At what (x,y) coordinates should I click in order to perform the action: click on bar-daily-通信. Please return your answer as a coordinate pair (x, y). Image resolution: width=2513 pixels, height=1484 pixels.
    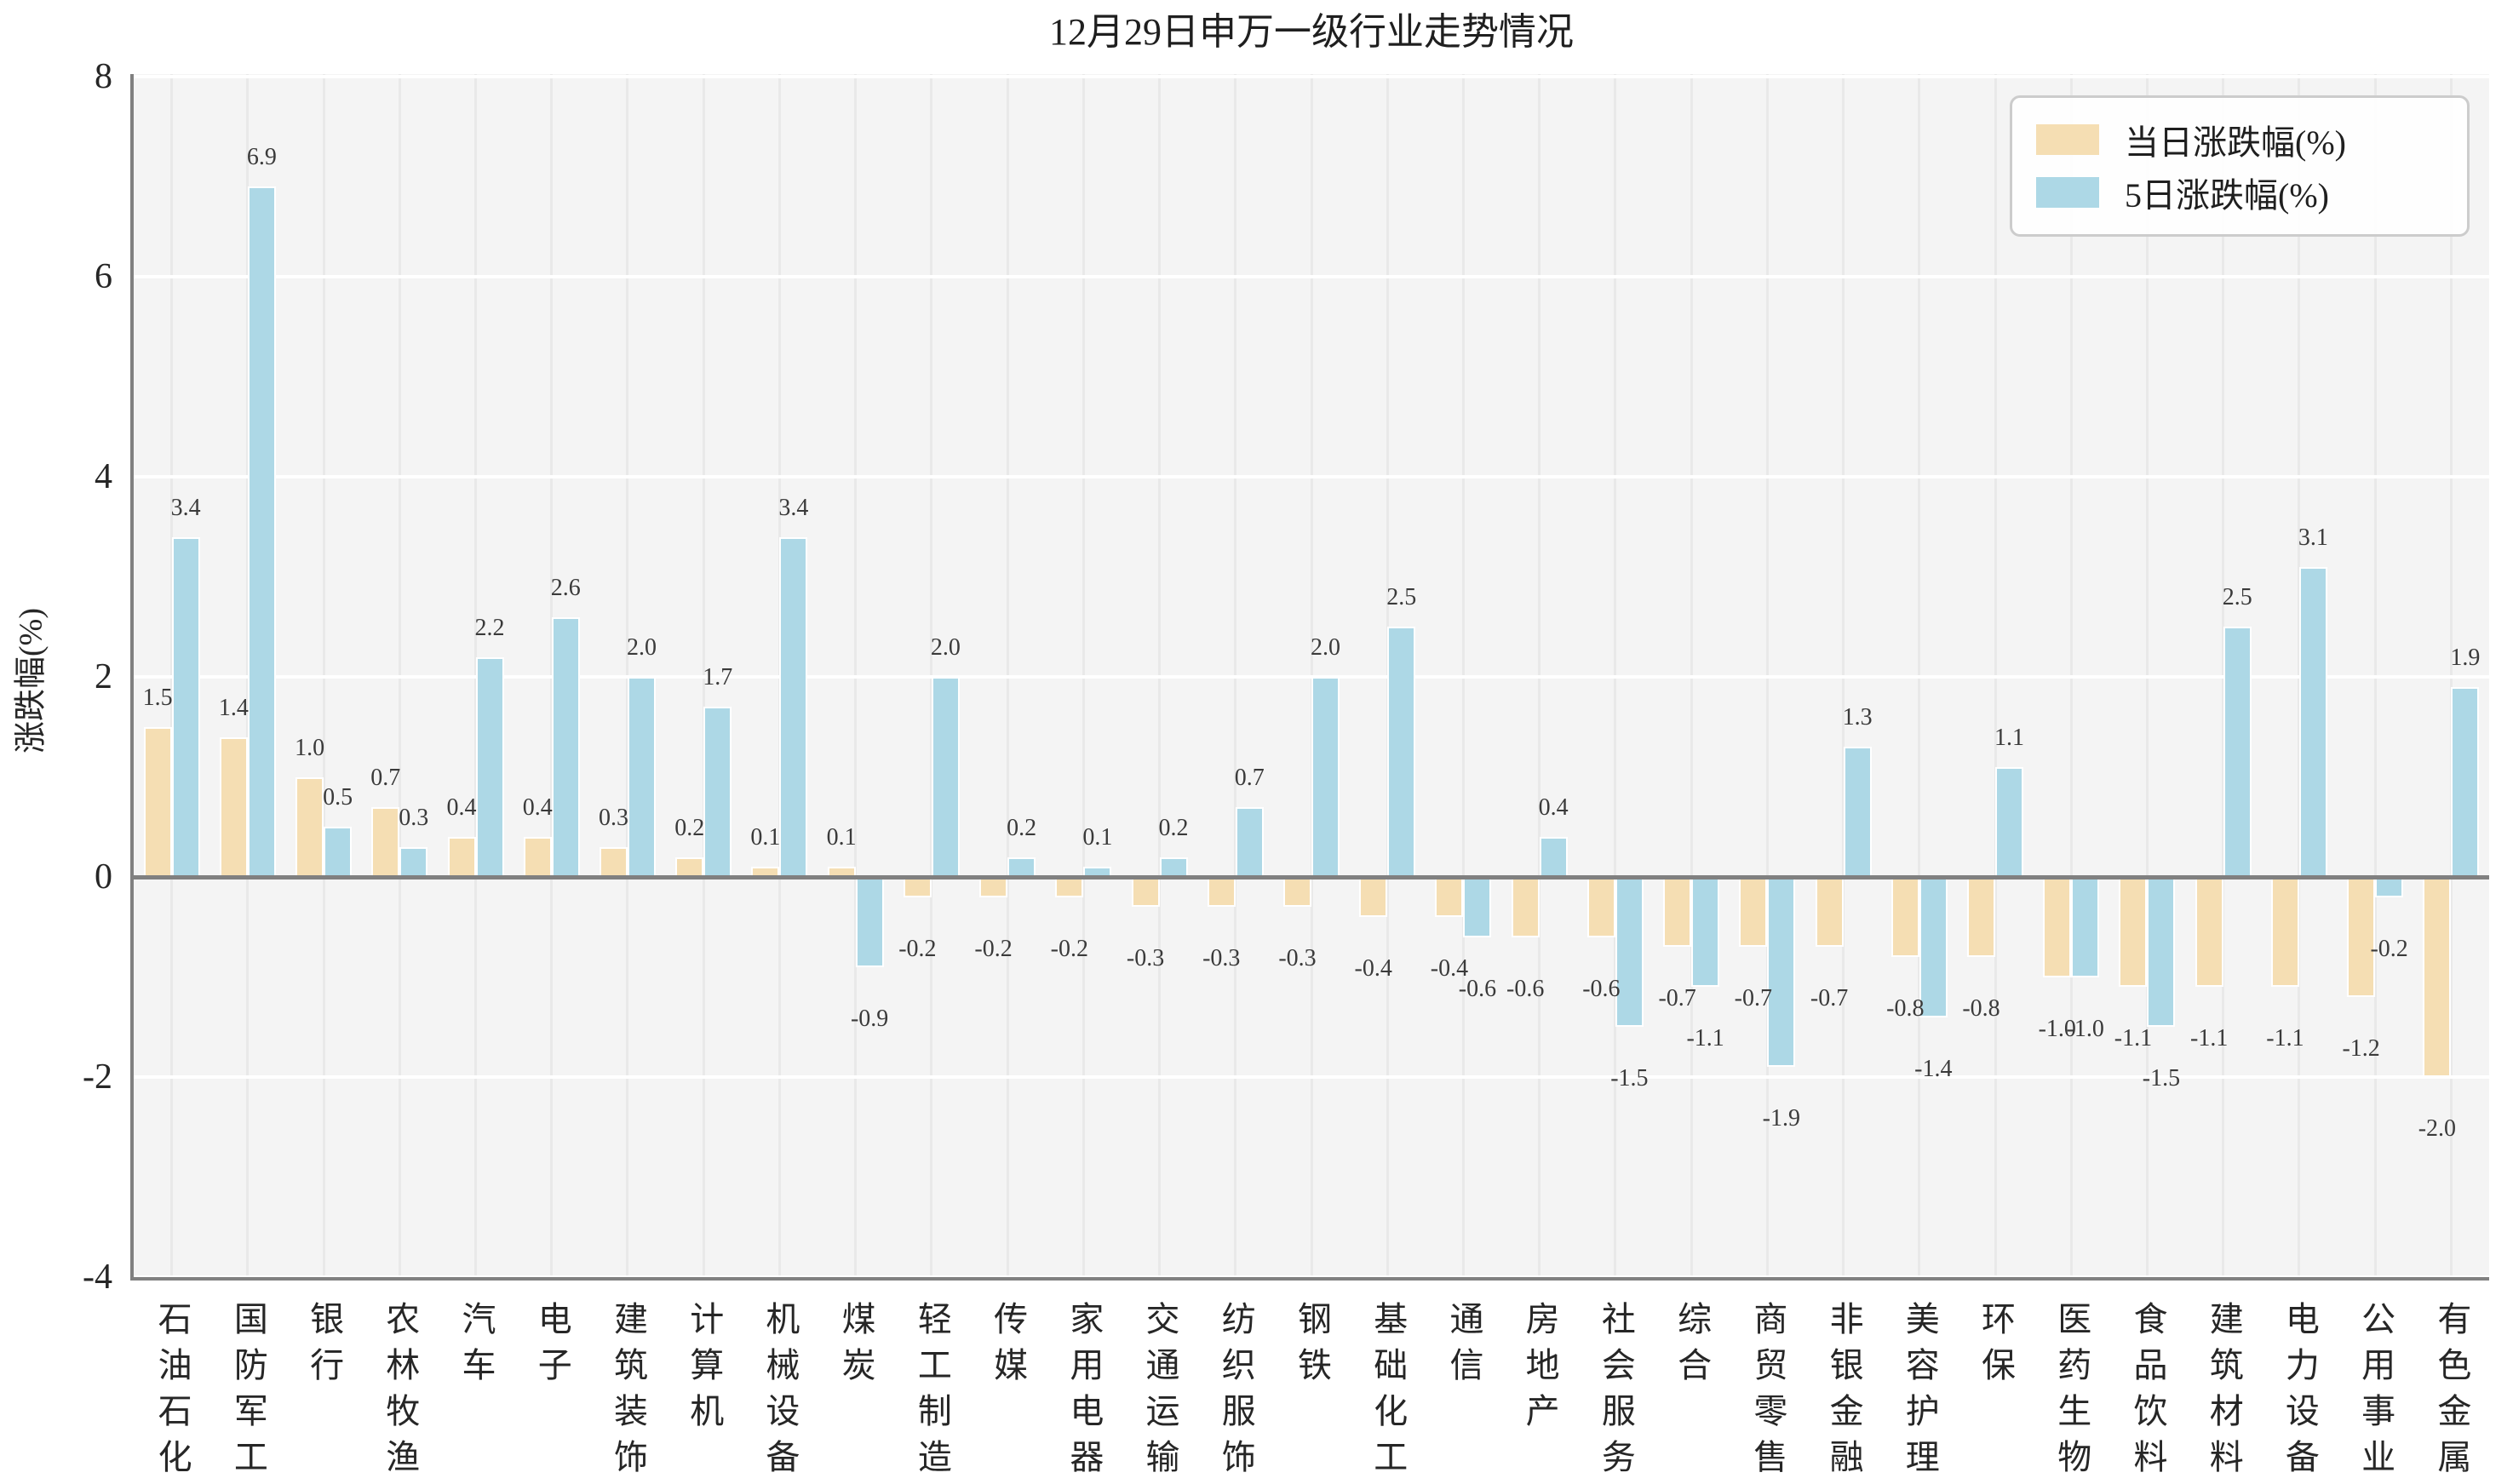
    Looking at the image, I should click on (1449, 897).